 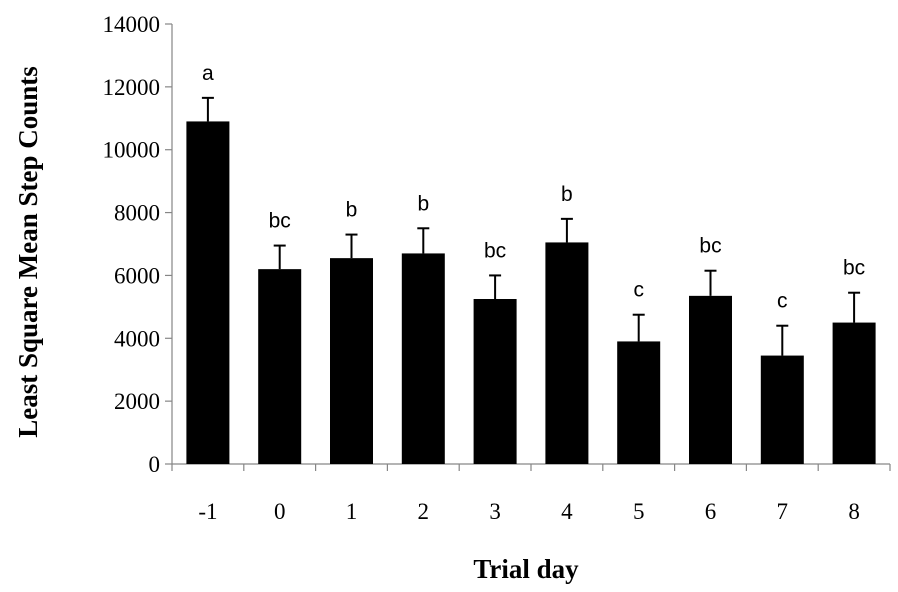 What do you see at coordinates (567, 511) in the screenshot?
I see `x-tick-label: 4` at bounding box center [567, 511].